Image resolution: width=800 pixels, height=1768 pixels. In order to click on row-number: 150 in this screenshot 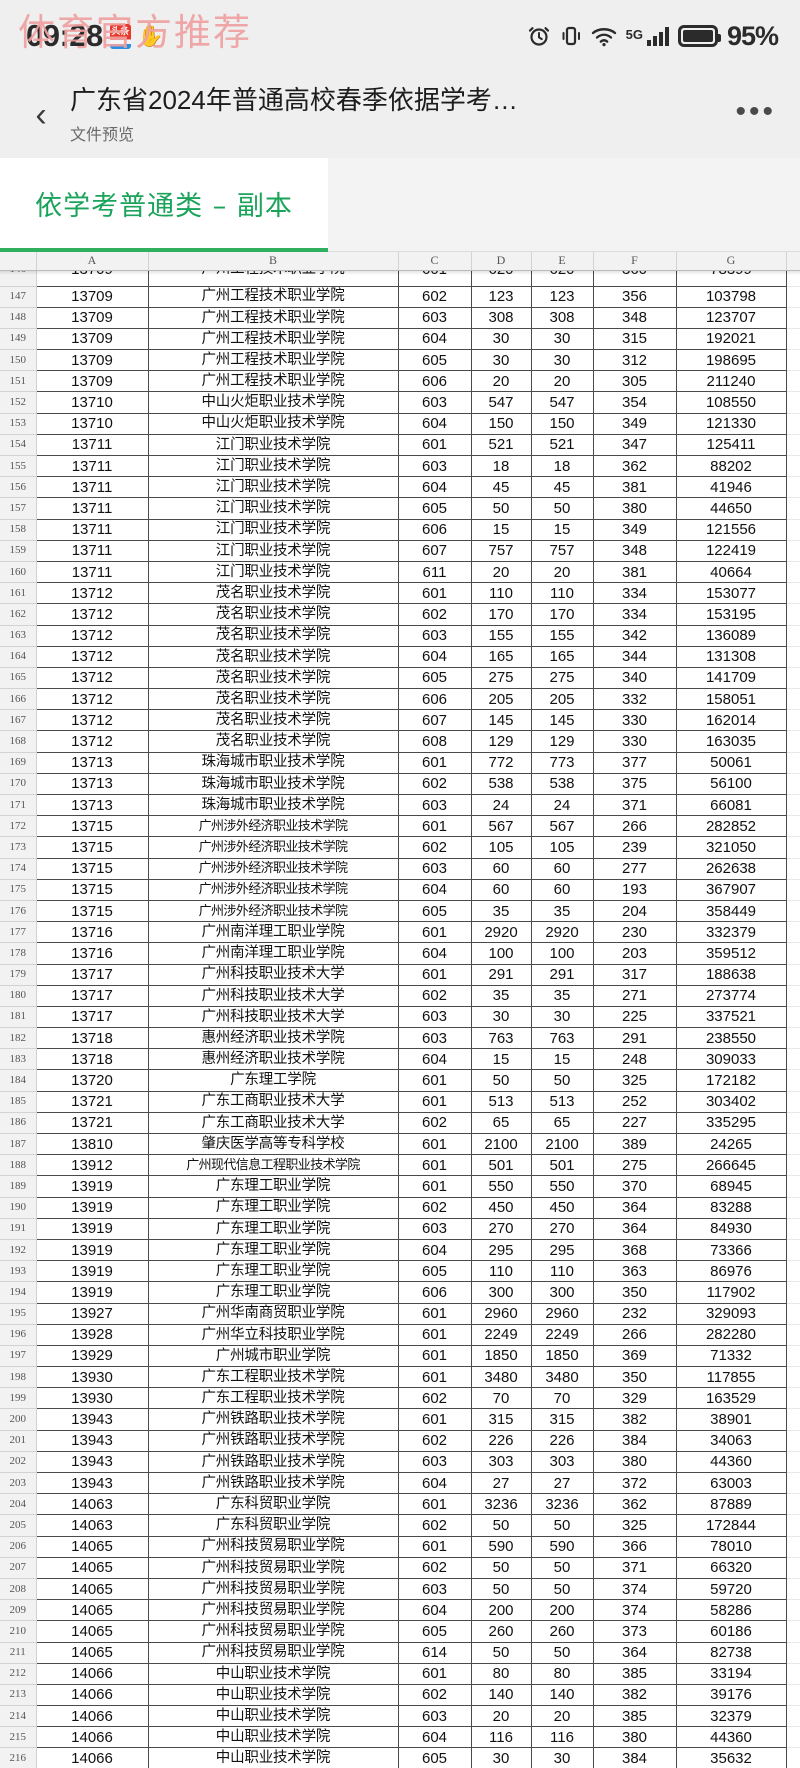, I will do `click(18, 360)`.